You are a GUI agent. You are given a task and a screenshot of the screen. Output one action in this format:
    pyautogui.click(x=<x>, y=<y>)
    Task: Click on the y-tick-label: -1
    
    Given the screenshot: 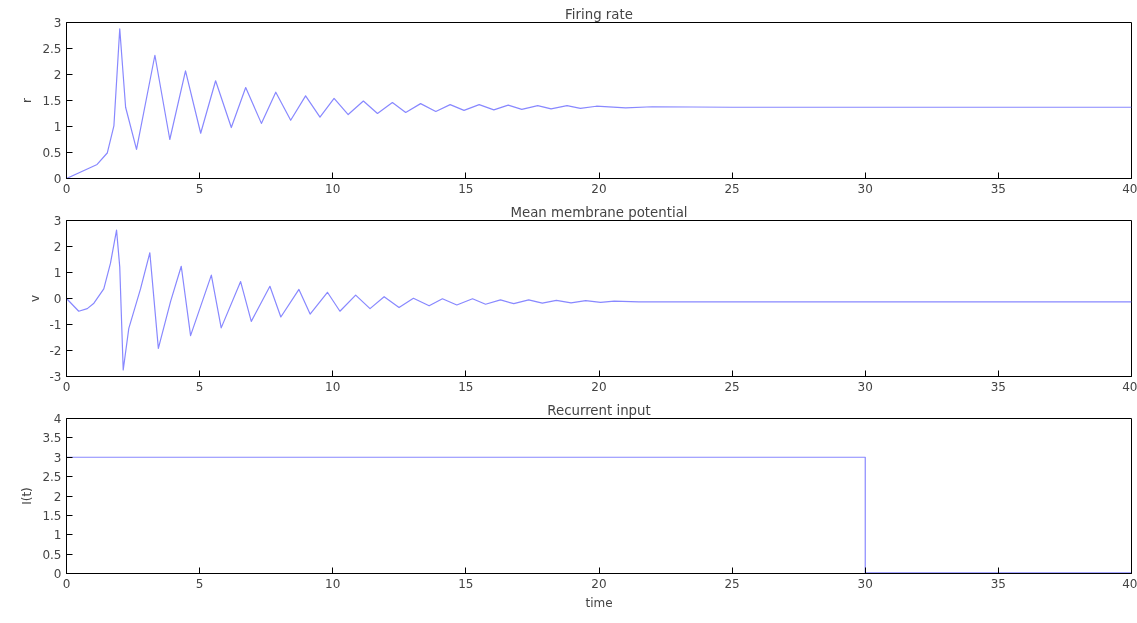 What is the action you would take?
    pyautogui.click(x=55, y=325)
    